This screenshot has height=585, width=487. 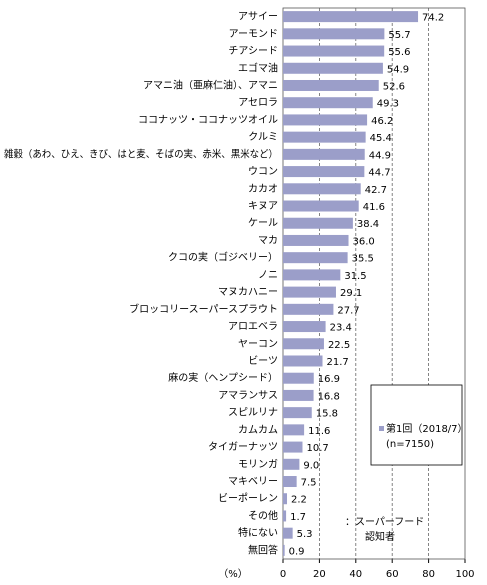 What do you see at coordinates (263, 206) in the screenshot?
I see `category-label: キヌア` at bounding box center [263, 206].